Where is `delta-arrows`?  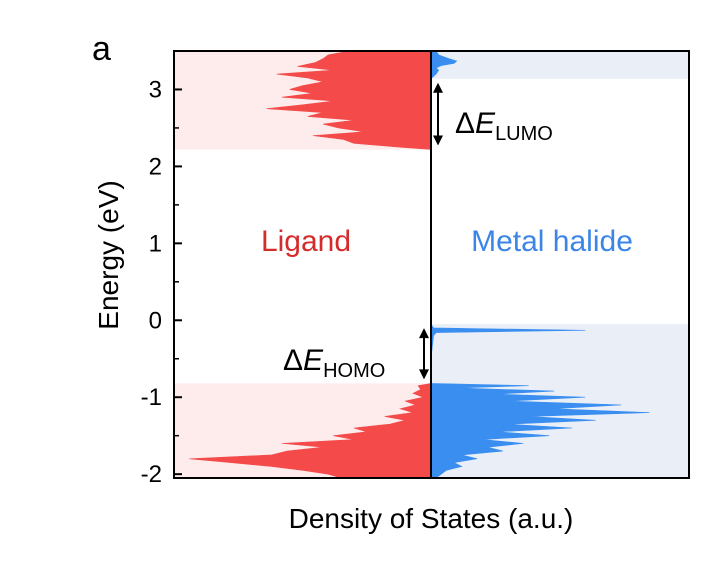 delta-arrows is located at coordinates (431, 231).